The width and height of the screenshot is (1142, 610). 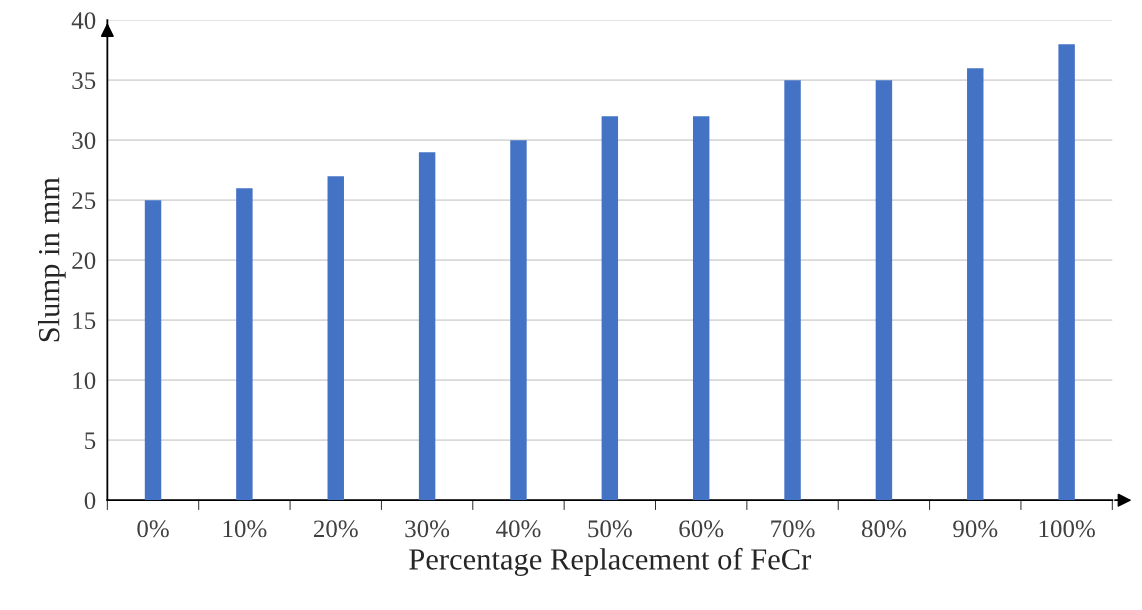 I want to click on y-axis-title: Slump in mm, so click(x=51, y=259).